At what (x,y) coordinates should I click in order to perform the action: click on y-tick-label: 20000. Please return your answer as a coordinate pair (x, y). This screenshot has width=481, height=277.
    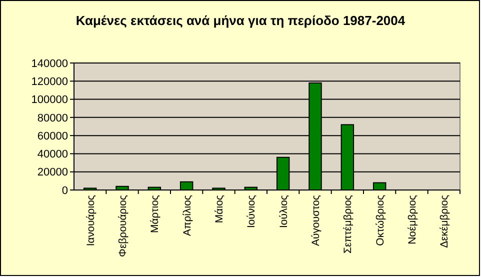
    Looking at the image, I should click on (52, 172).